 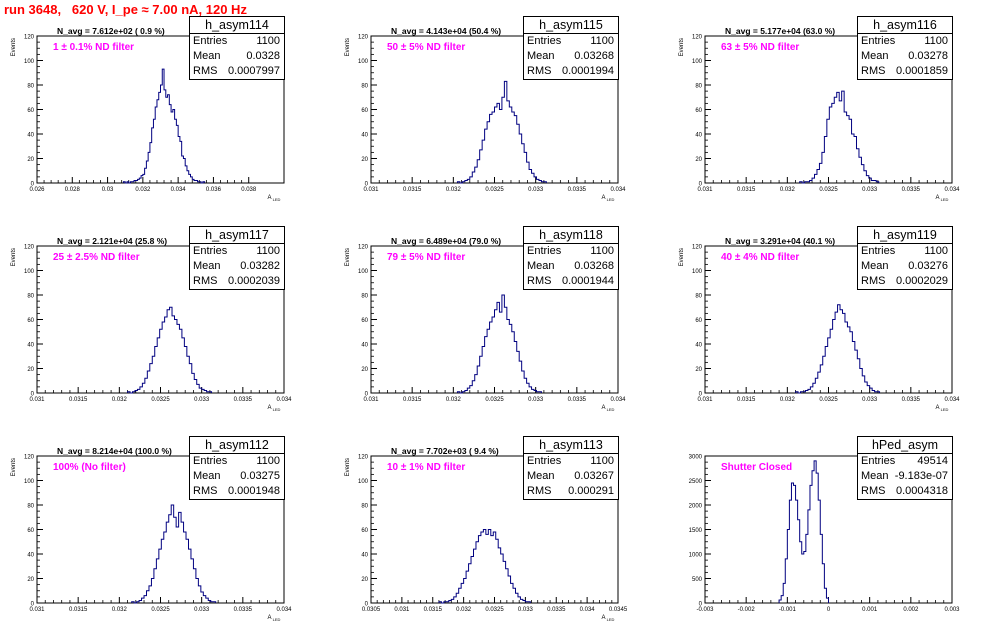 What do you see at coordinates (237, 491) in the screenshot?
I see `stat-row-rms: RMS 0.0001948` at bounding box center [237, 491].